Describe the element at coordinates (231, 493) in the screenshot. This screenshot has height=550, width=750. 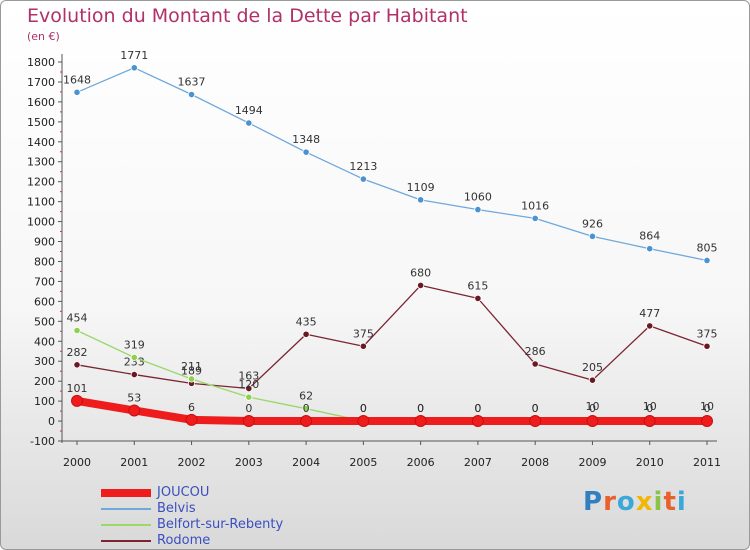
I see `legend-item: JOUCOU` at that location.